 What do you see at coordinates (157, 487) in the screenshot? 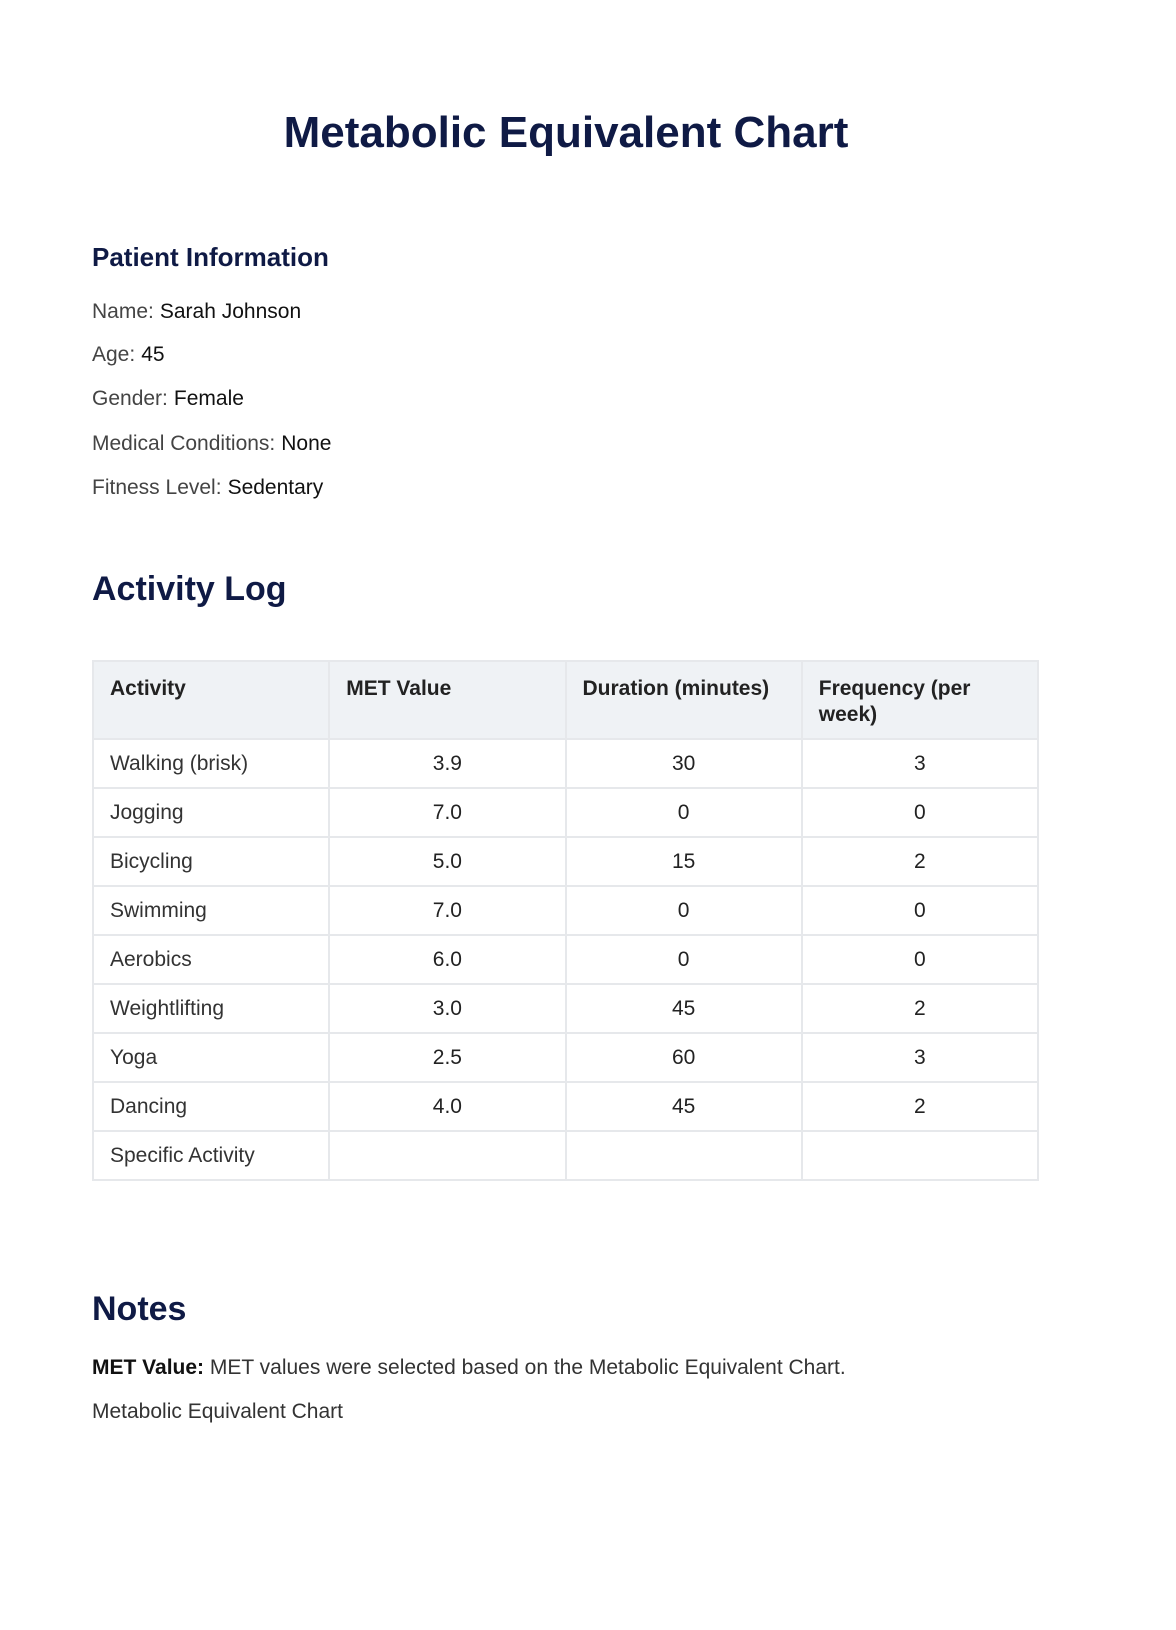
I see `field-label: Fitness Level:` at bounding box center [157, 487].